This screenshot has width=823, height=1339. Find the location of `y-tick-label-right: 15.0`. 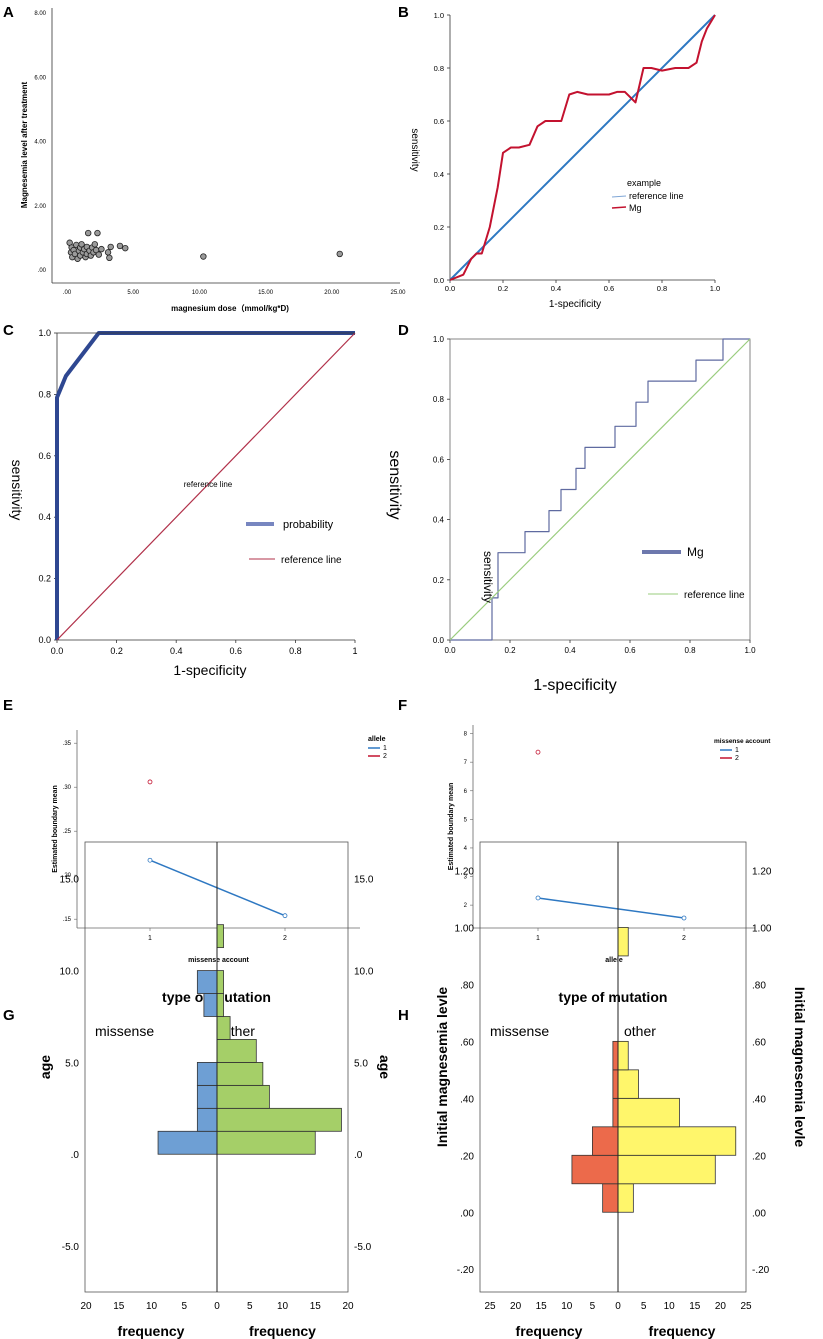

y-tick-label-right: 15.0 is located at coordinates (364, 880).